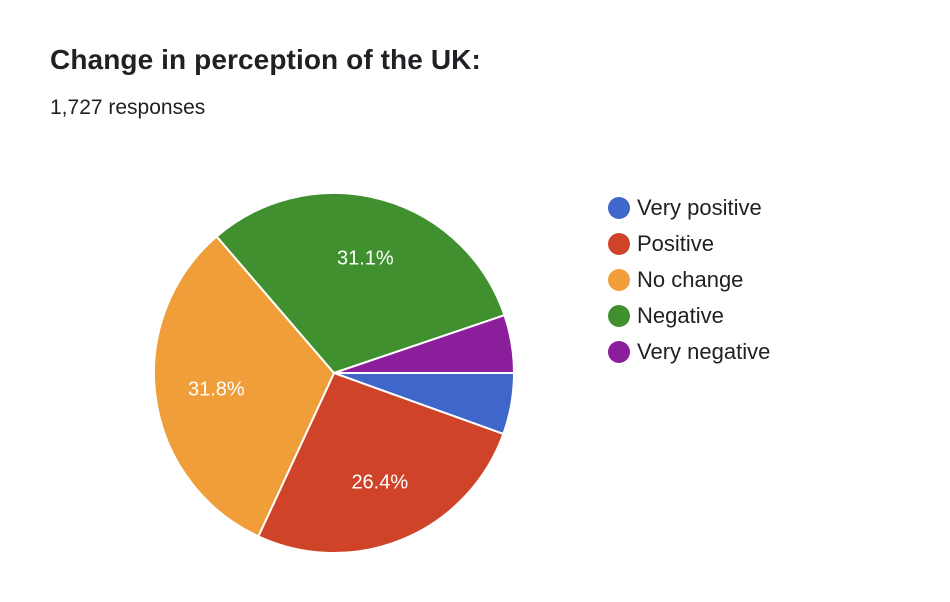  I want to click on legend-swatch-very-positive, so click(619, 208).